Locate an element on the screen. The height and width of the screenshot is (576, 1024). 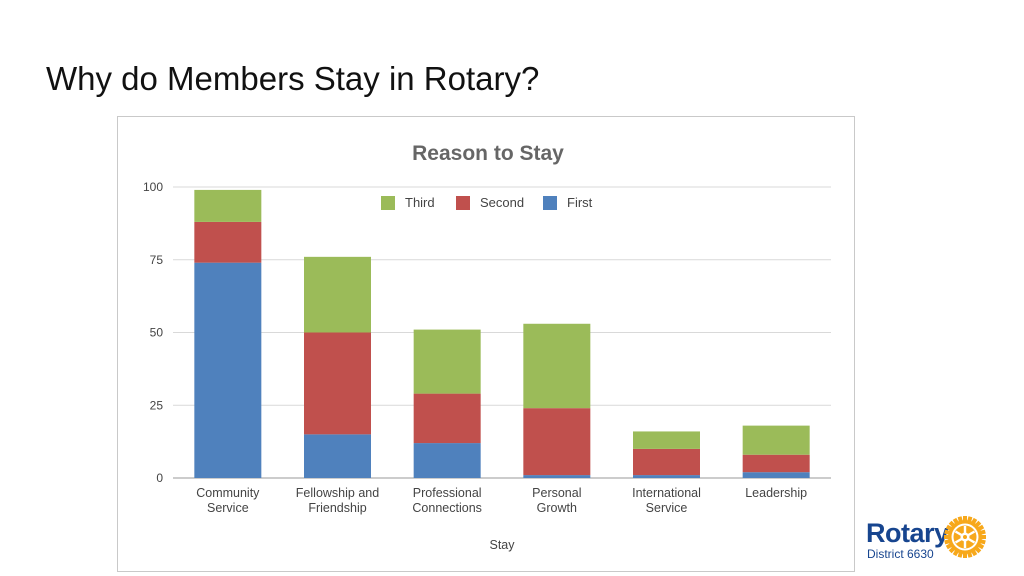
x-tick-label: International is located at coordinates (666, 493).